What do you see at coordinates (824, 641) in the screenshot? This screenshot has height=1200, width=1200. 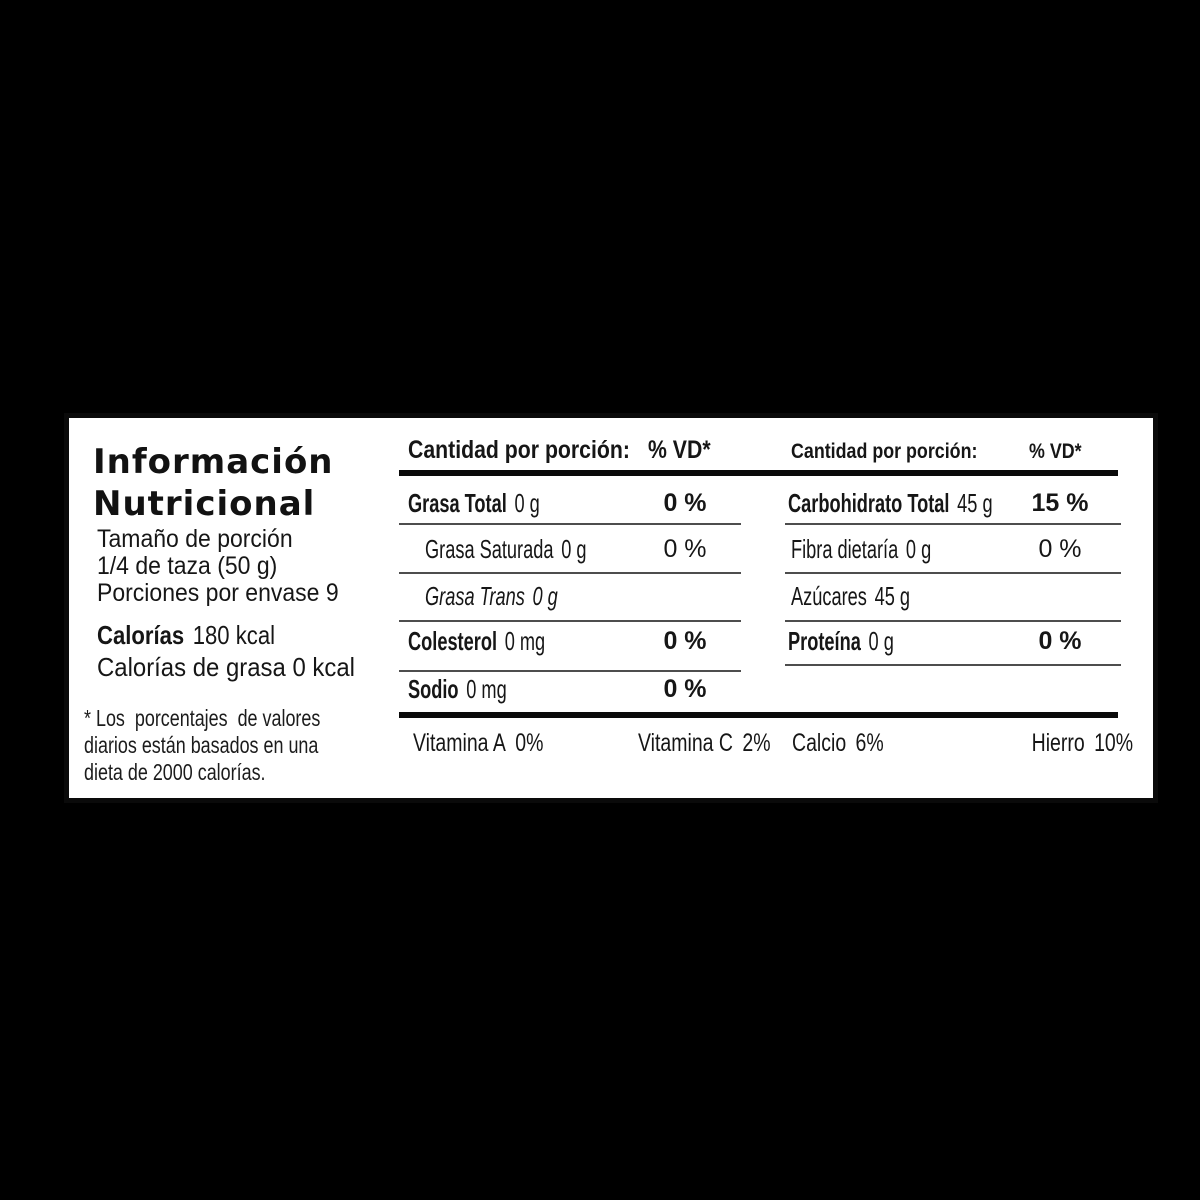 I see `nutrient-name: Proteína` at bounding box center [824, 641].